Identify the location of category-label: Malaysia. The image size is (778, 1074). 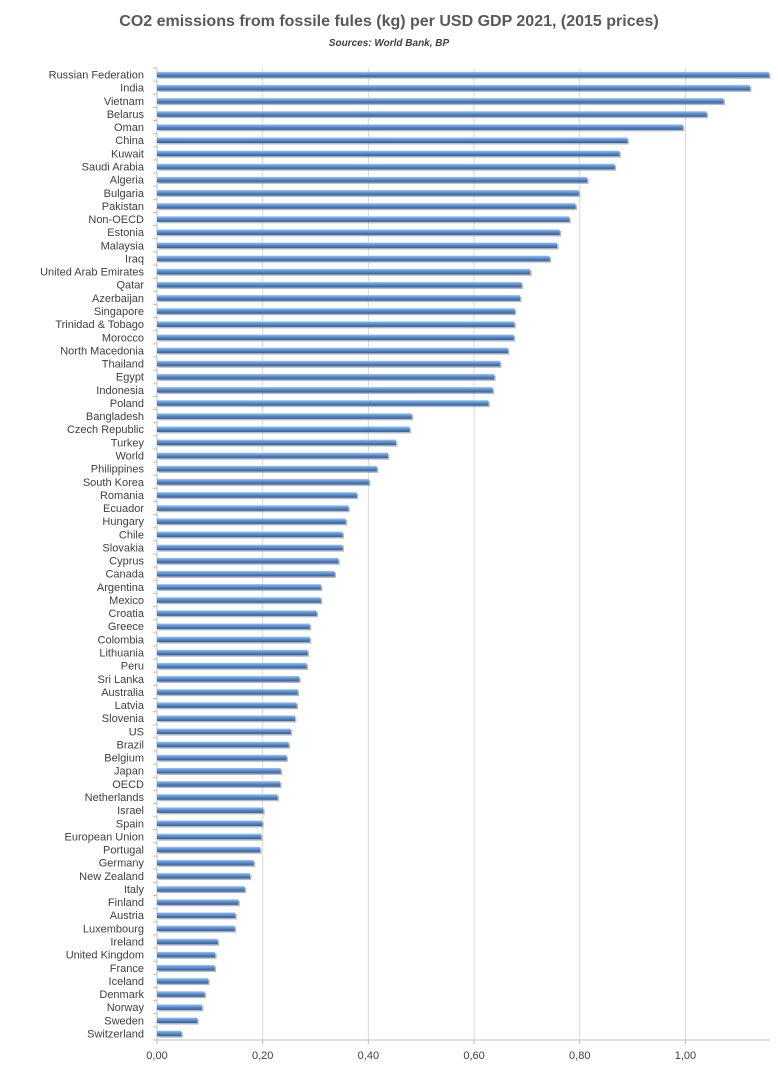
(123, 246).